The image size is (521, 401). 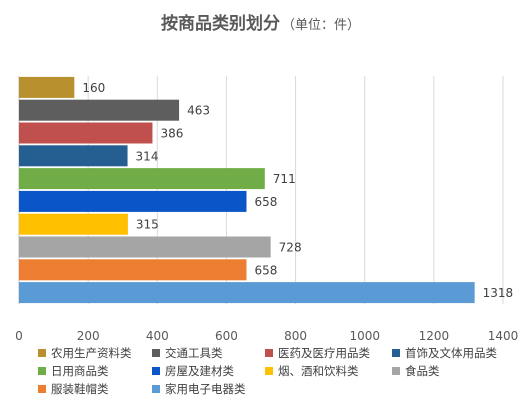 I want to click on legend-label: 医药及医疗用品类, so click(x=324, y=352).